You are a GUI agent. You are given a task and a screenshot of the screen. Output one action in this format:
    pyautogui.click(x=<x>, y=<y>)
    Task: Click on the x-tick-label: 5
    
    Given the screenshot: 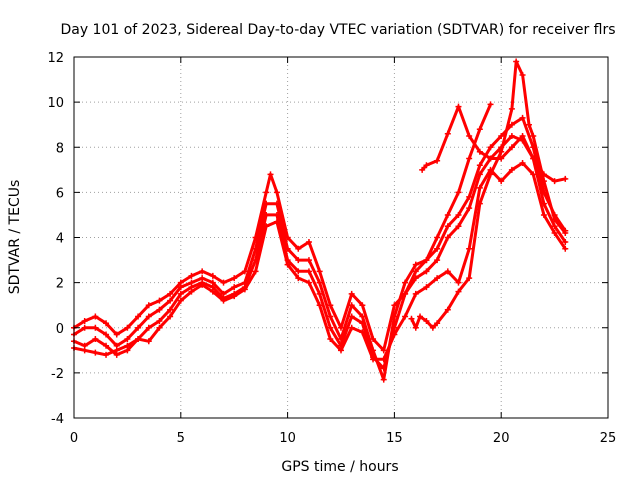 What is the action you would take?
    pyautogui.click(x=181, y=438)
    